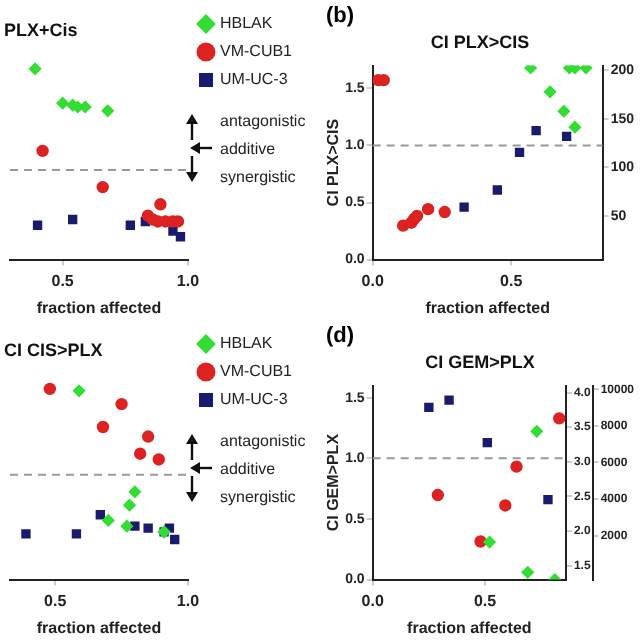 The image size is (640, 640). What do you see at coordinates (41, 29) in the screenshot?
I see `chart-title: PLX+Cis` at bounding box center [41, 29].